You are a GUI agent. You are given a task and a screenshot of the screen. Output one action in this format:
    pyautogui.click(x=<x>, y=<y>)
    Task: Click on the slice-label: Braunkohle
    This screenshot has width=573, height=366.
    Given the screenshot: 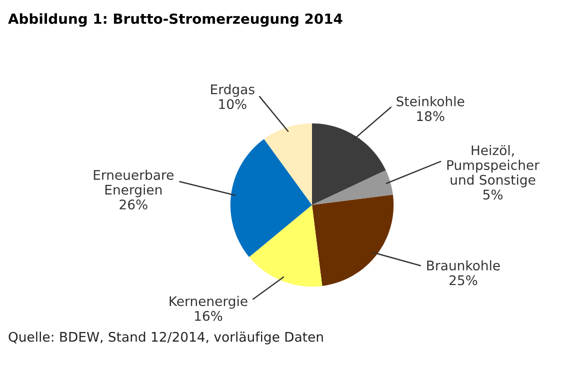 What is the action you would take?
    pyautogui.click(x=463, y=265)
    